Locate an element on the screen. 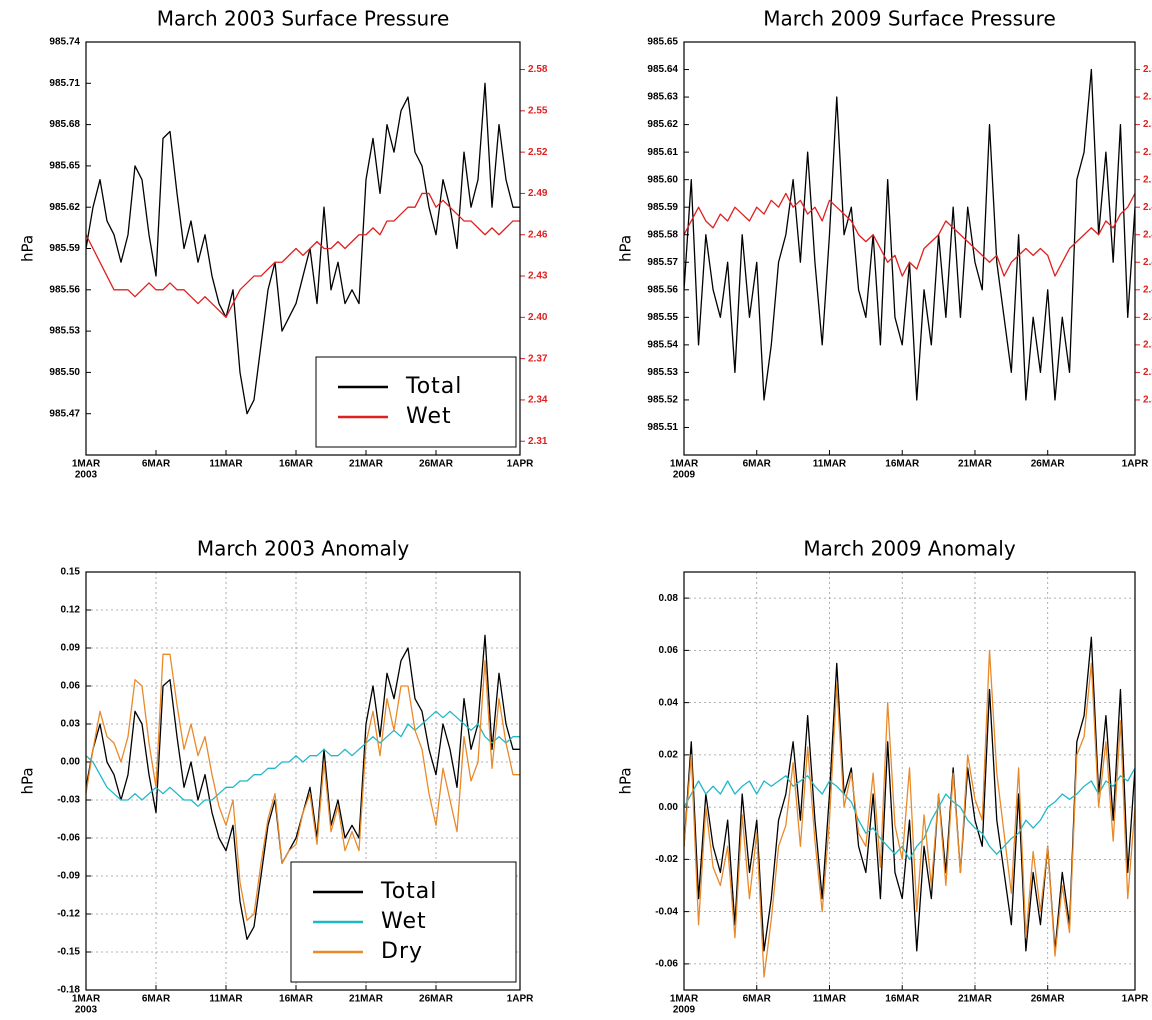  y-tick-label: -0.12 is located at coordinates (68, 914).